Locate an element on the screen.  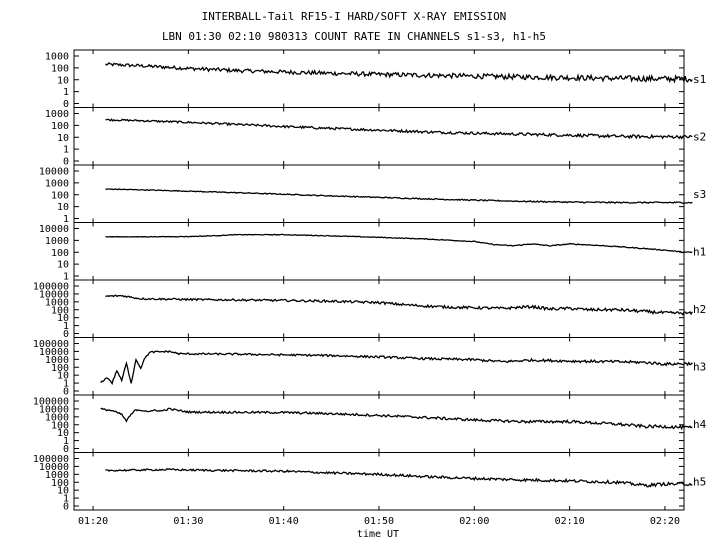
x-axis: 01:20 01:30 01:40 01:50 02:00 02:10 02:20 is located at coordinates (379, 521).